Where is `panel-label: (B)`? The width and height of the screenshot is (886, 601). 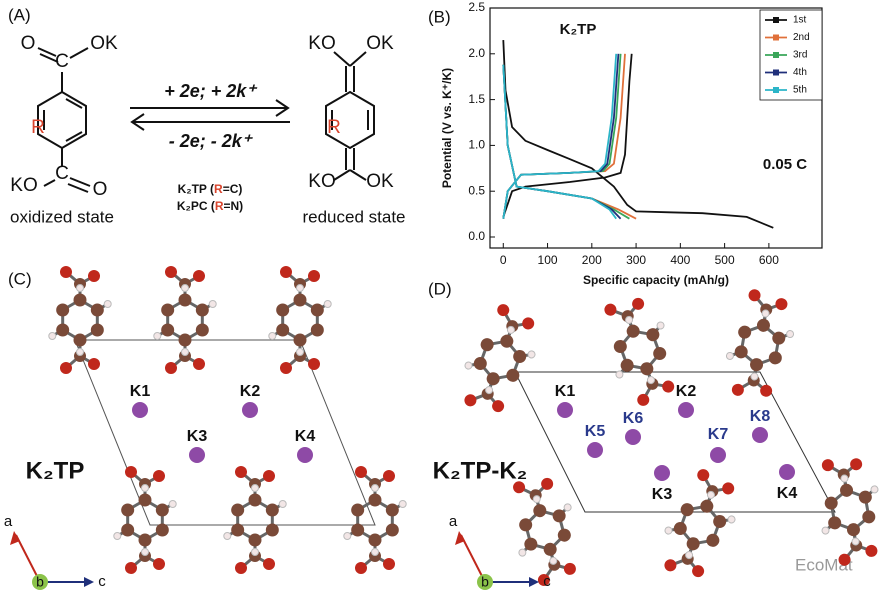 panel-label: (B) is located at coordinates (439, 16).